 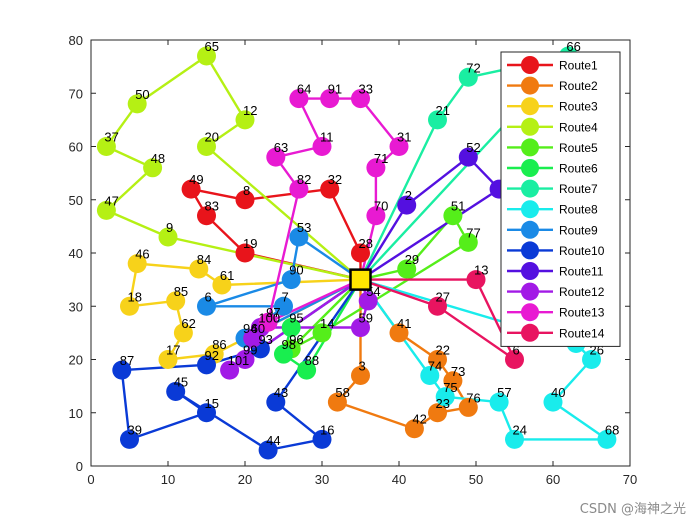 What do you see at coordinates (381, 158) in the screenshot?
I see `customer-label: 71` at bounding box center [381, 158].